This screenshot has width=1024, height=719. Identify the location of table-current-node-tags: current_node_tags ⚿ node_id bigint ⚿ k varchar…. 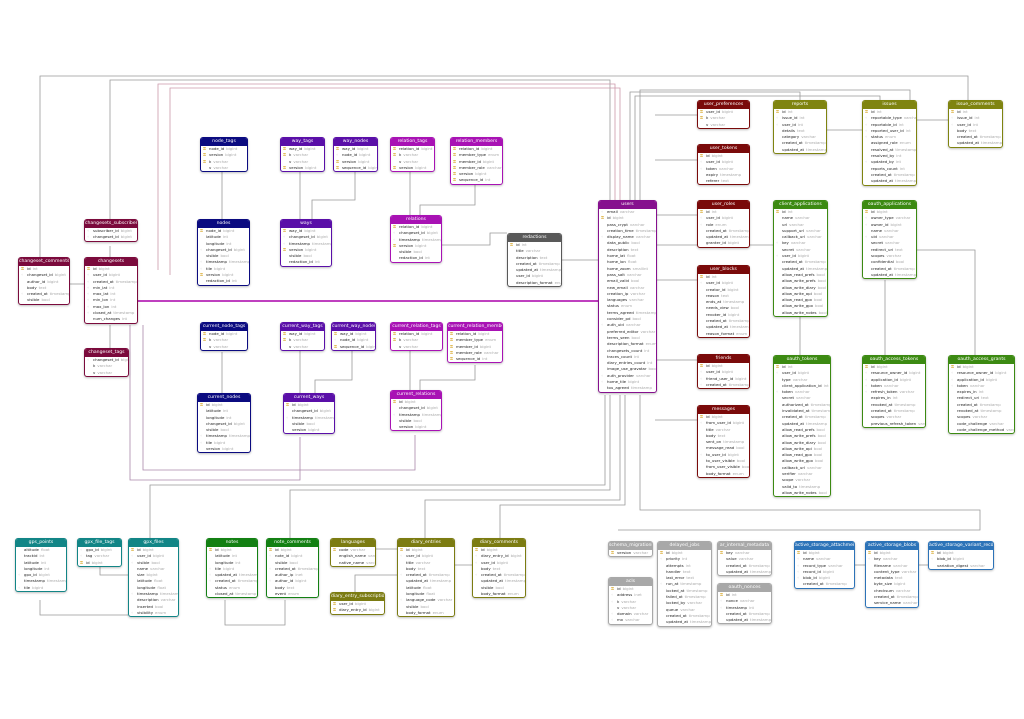
(224, 336).